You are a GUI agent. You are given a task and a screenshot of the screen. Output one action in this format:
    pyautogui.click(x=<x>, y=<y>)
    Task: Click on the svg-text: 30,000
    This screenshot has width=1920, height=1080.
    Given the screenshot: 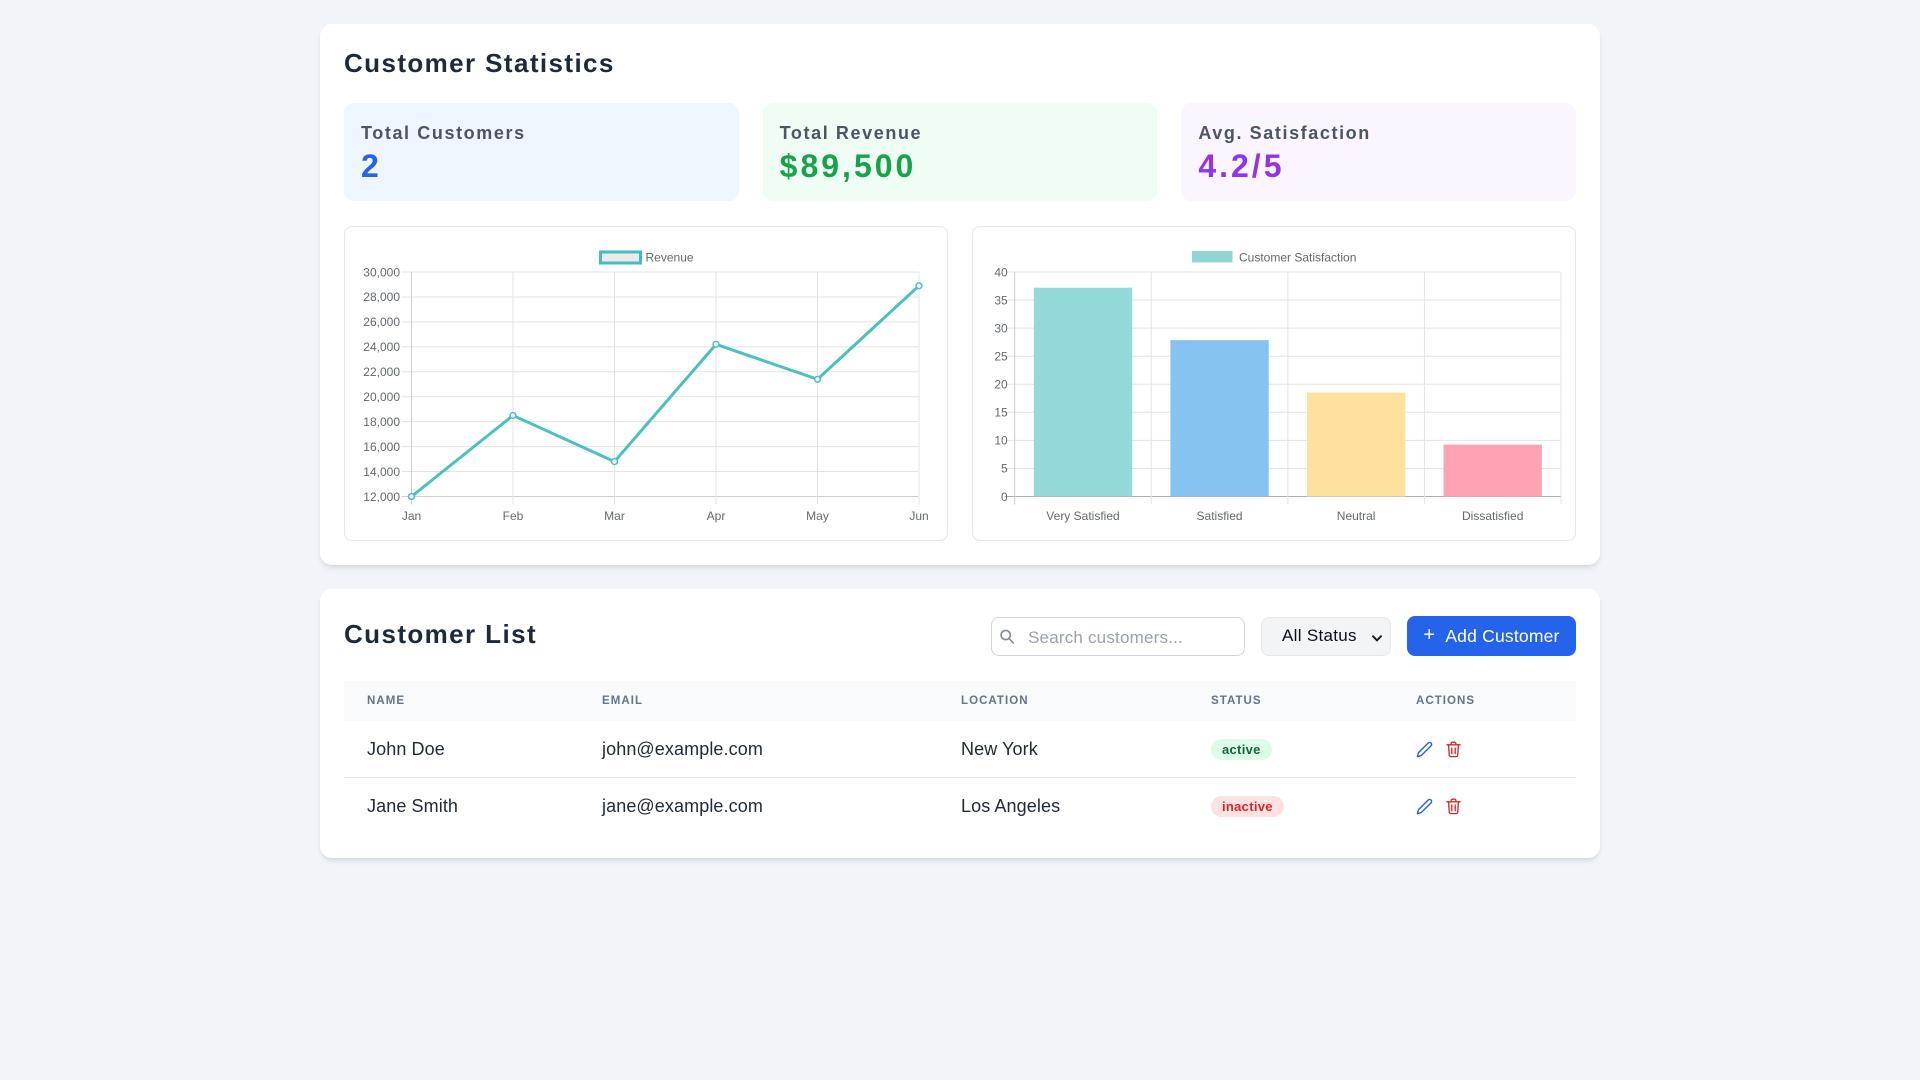 What is the action you would take?
    pyautogui.click(x=381, y=272)
    